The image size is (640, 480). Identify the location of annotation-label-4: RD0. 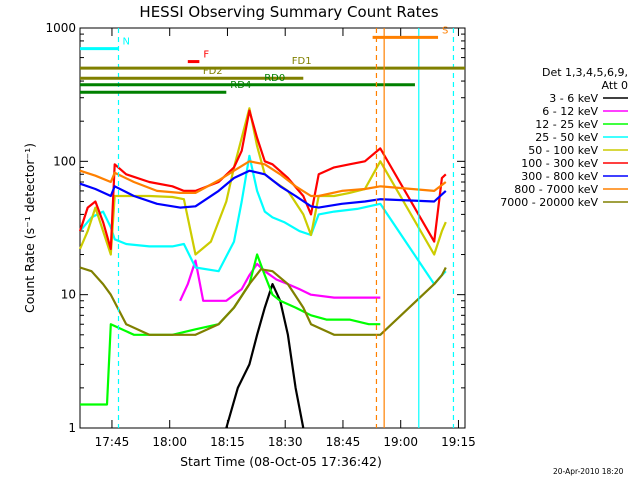
(274, 78).